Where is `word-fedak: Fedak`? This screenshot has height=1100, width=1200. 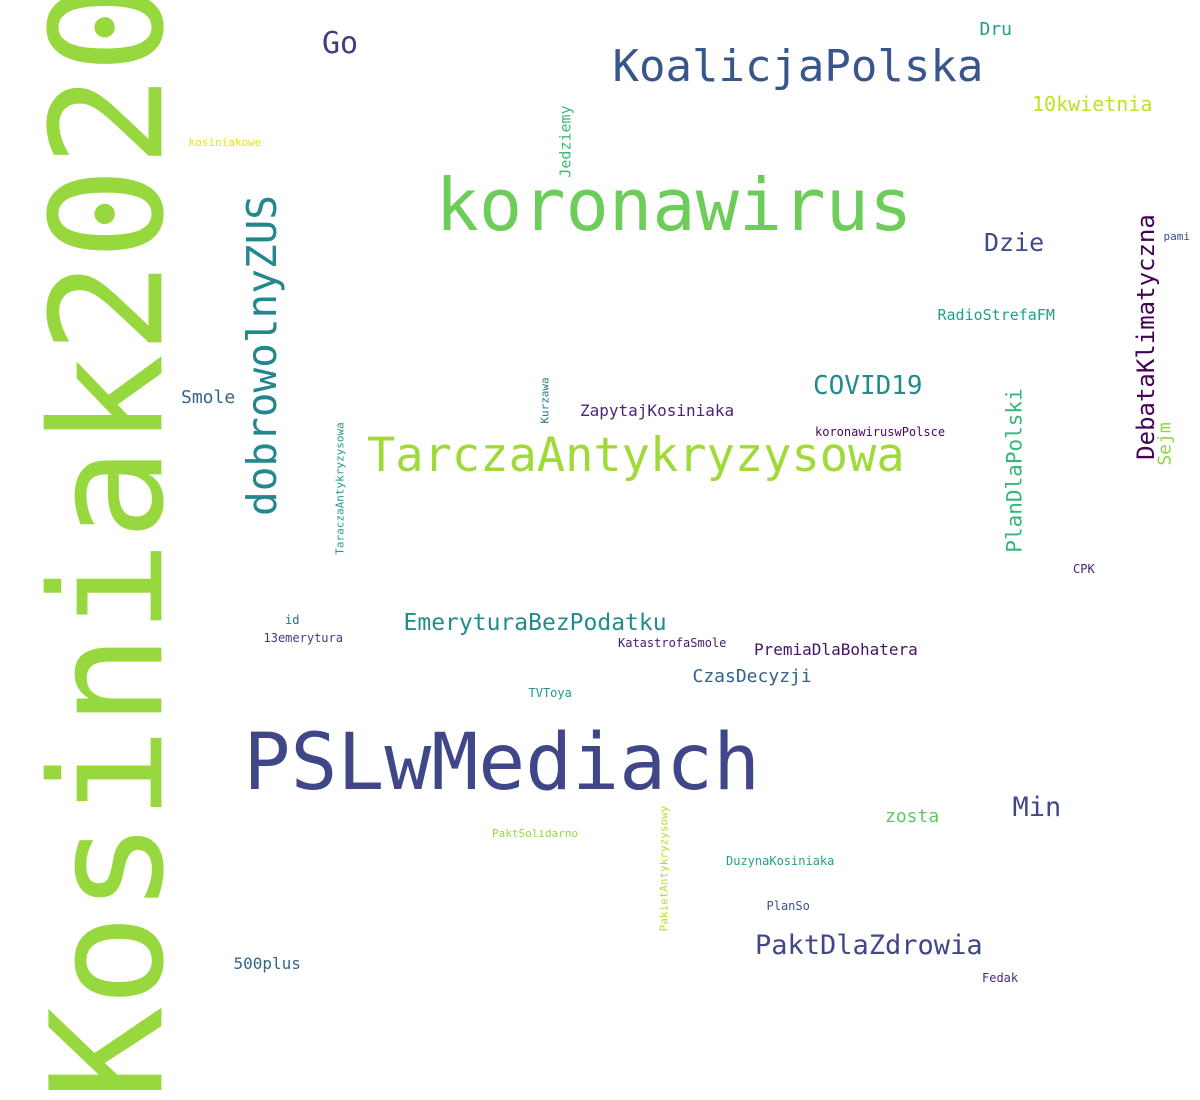
word-fedak: Fedak is located at coordinates (1000, 978).